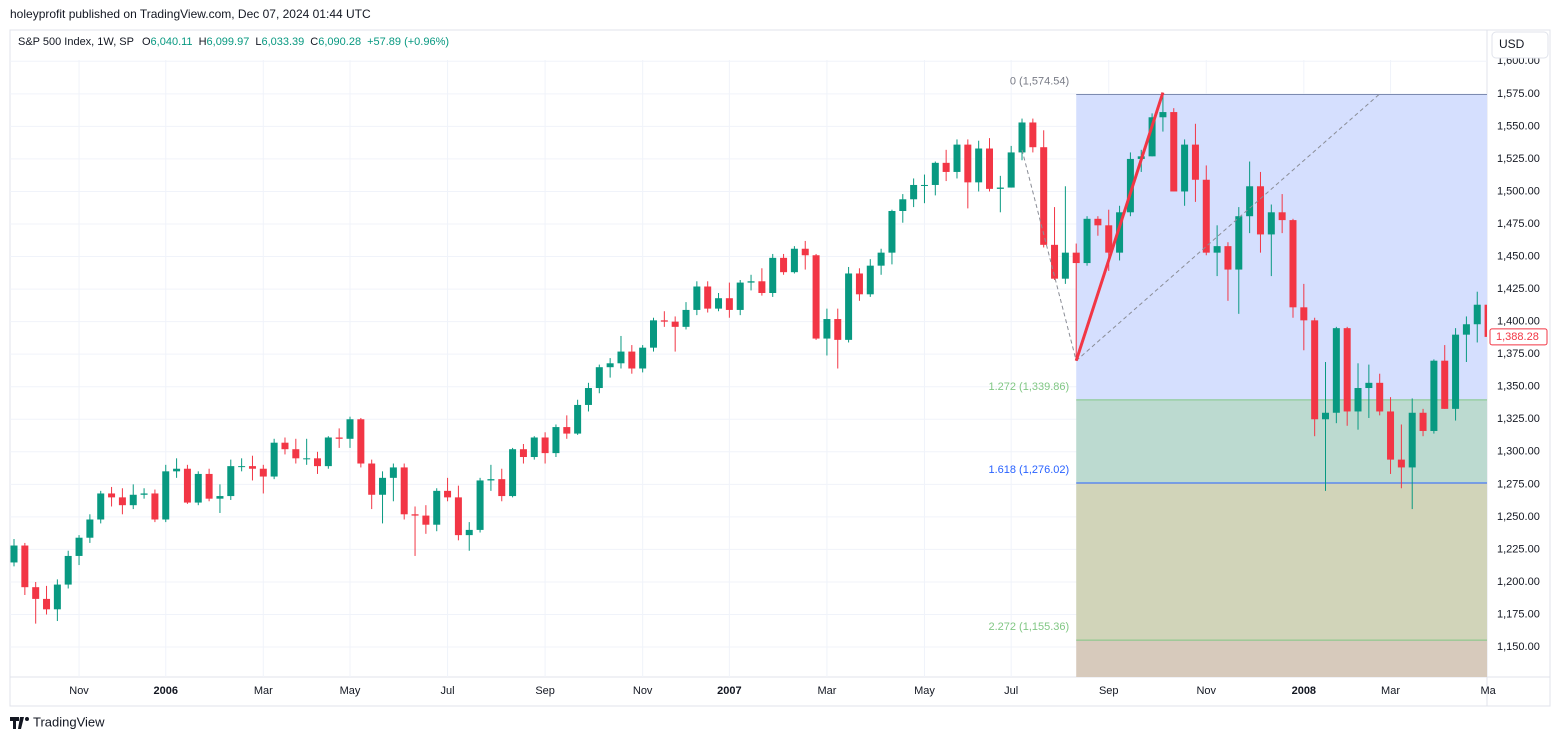 The image size is (1563, 741). Describe the element at coordinates (1518, 224) in the screenshot. I see `y-tick-label: 1,475.00` at that location.